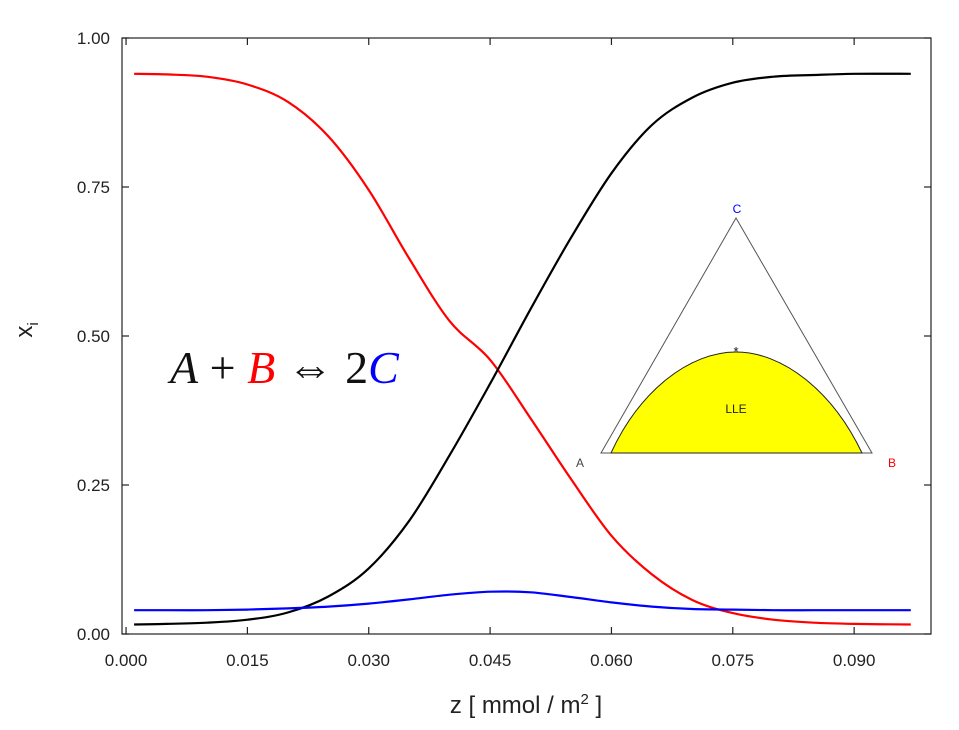 This screenshot has height=730, width=959. I want to click on series-line-blue, so click(522, 601).